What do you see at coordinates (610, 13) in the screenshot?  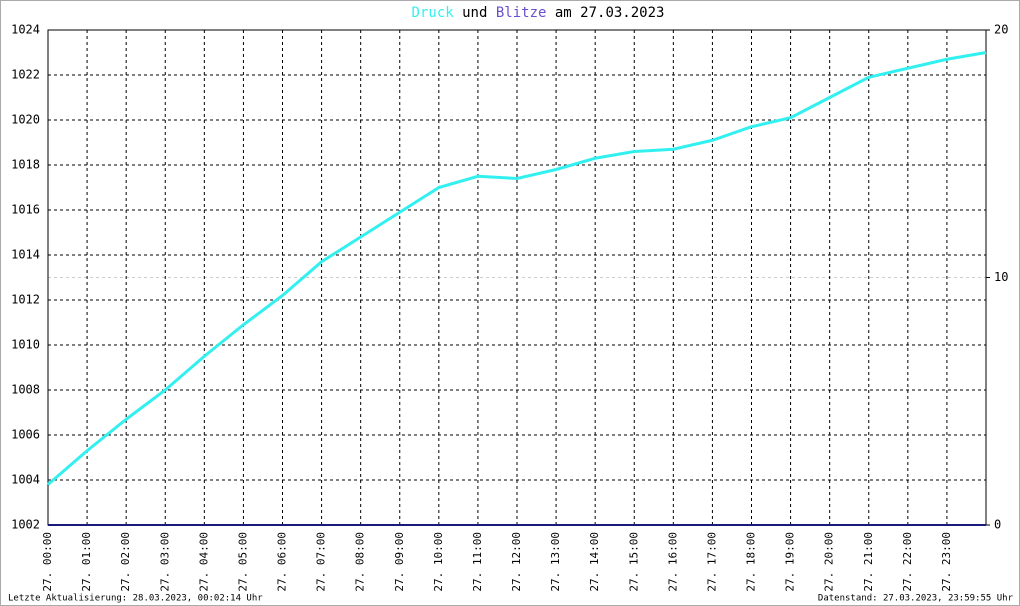 I see `title-suffix: am 27.03.2023` at bounding box center [610, 13].